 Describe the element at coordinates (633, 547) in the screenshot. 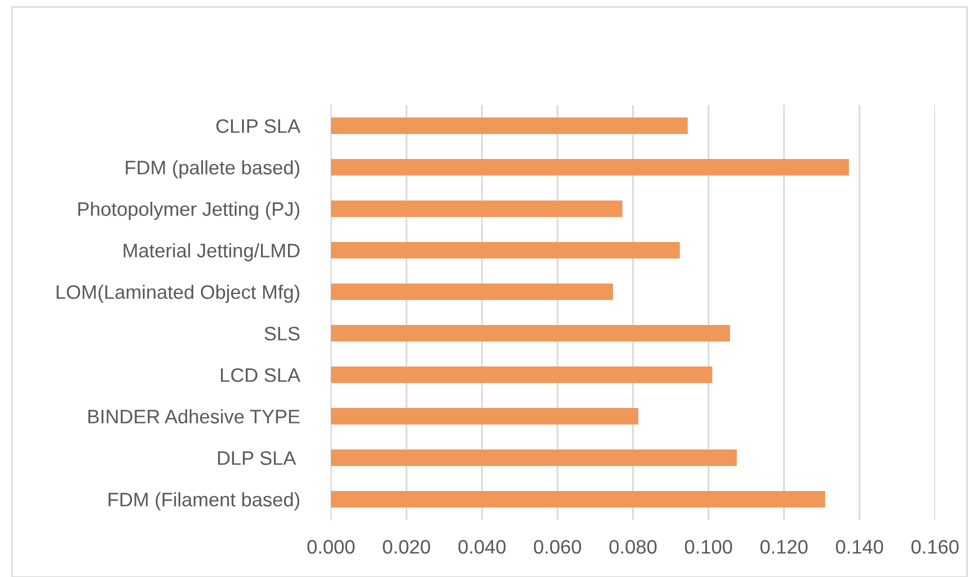

I see `x-tick-label: 0.080` at that location.